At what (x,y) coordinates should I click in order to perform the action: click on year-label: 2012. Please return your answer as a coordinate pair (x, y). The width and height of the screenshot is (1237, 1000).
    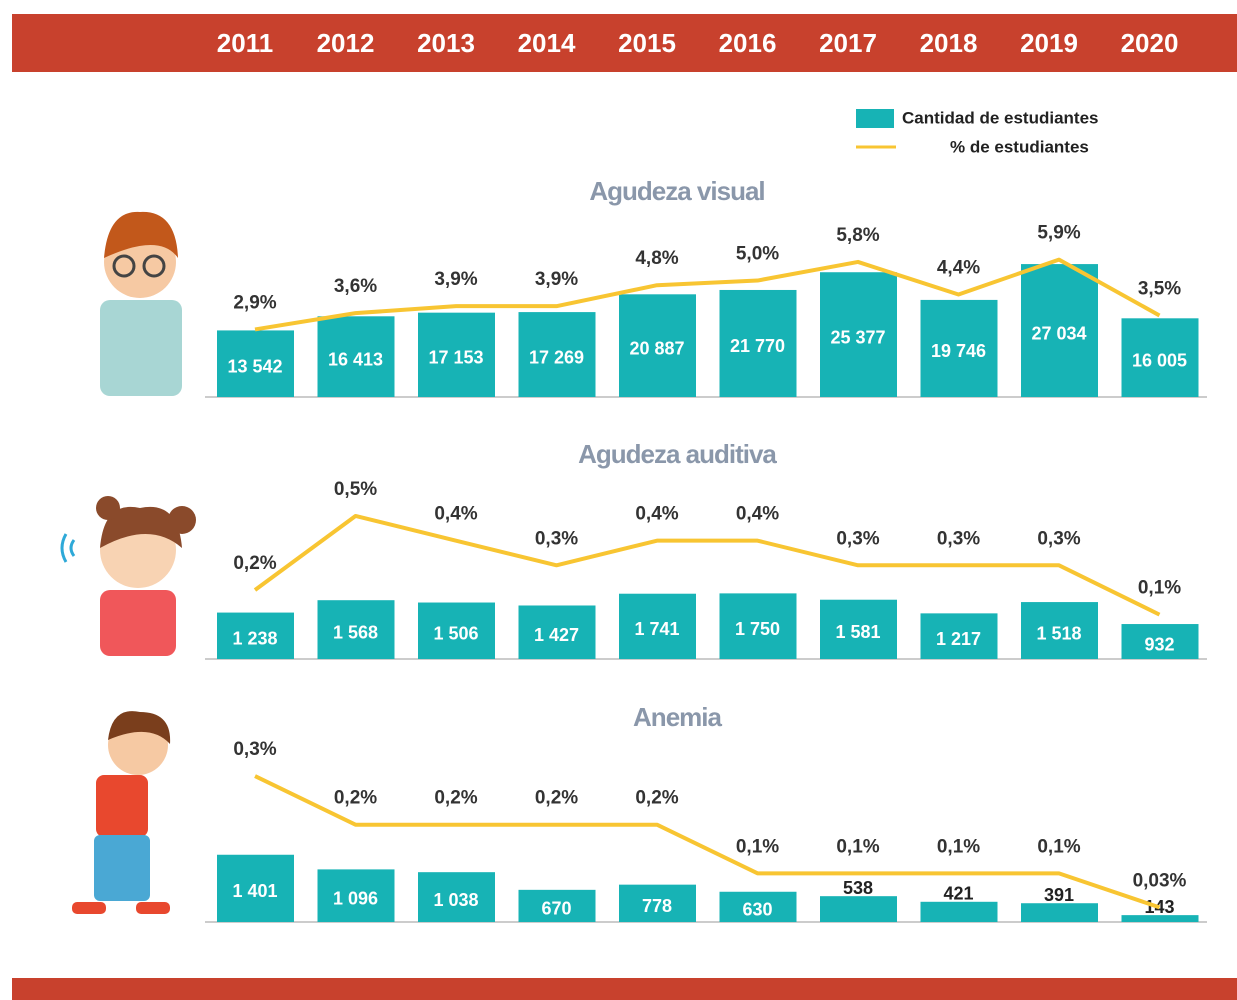
    Looking at the image, I should click on (346, 43).